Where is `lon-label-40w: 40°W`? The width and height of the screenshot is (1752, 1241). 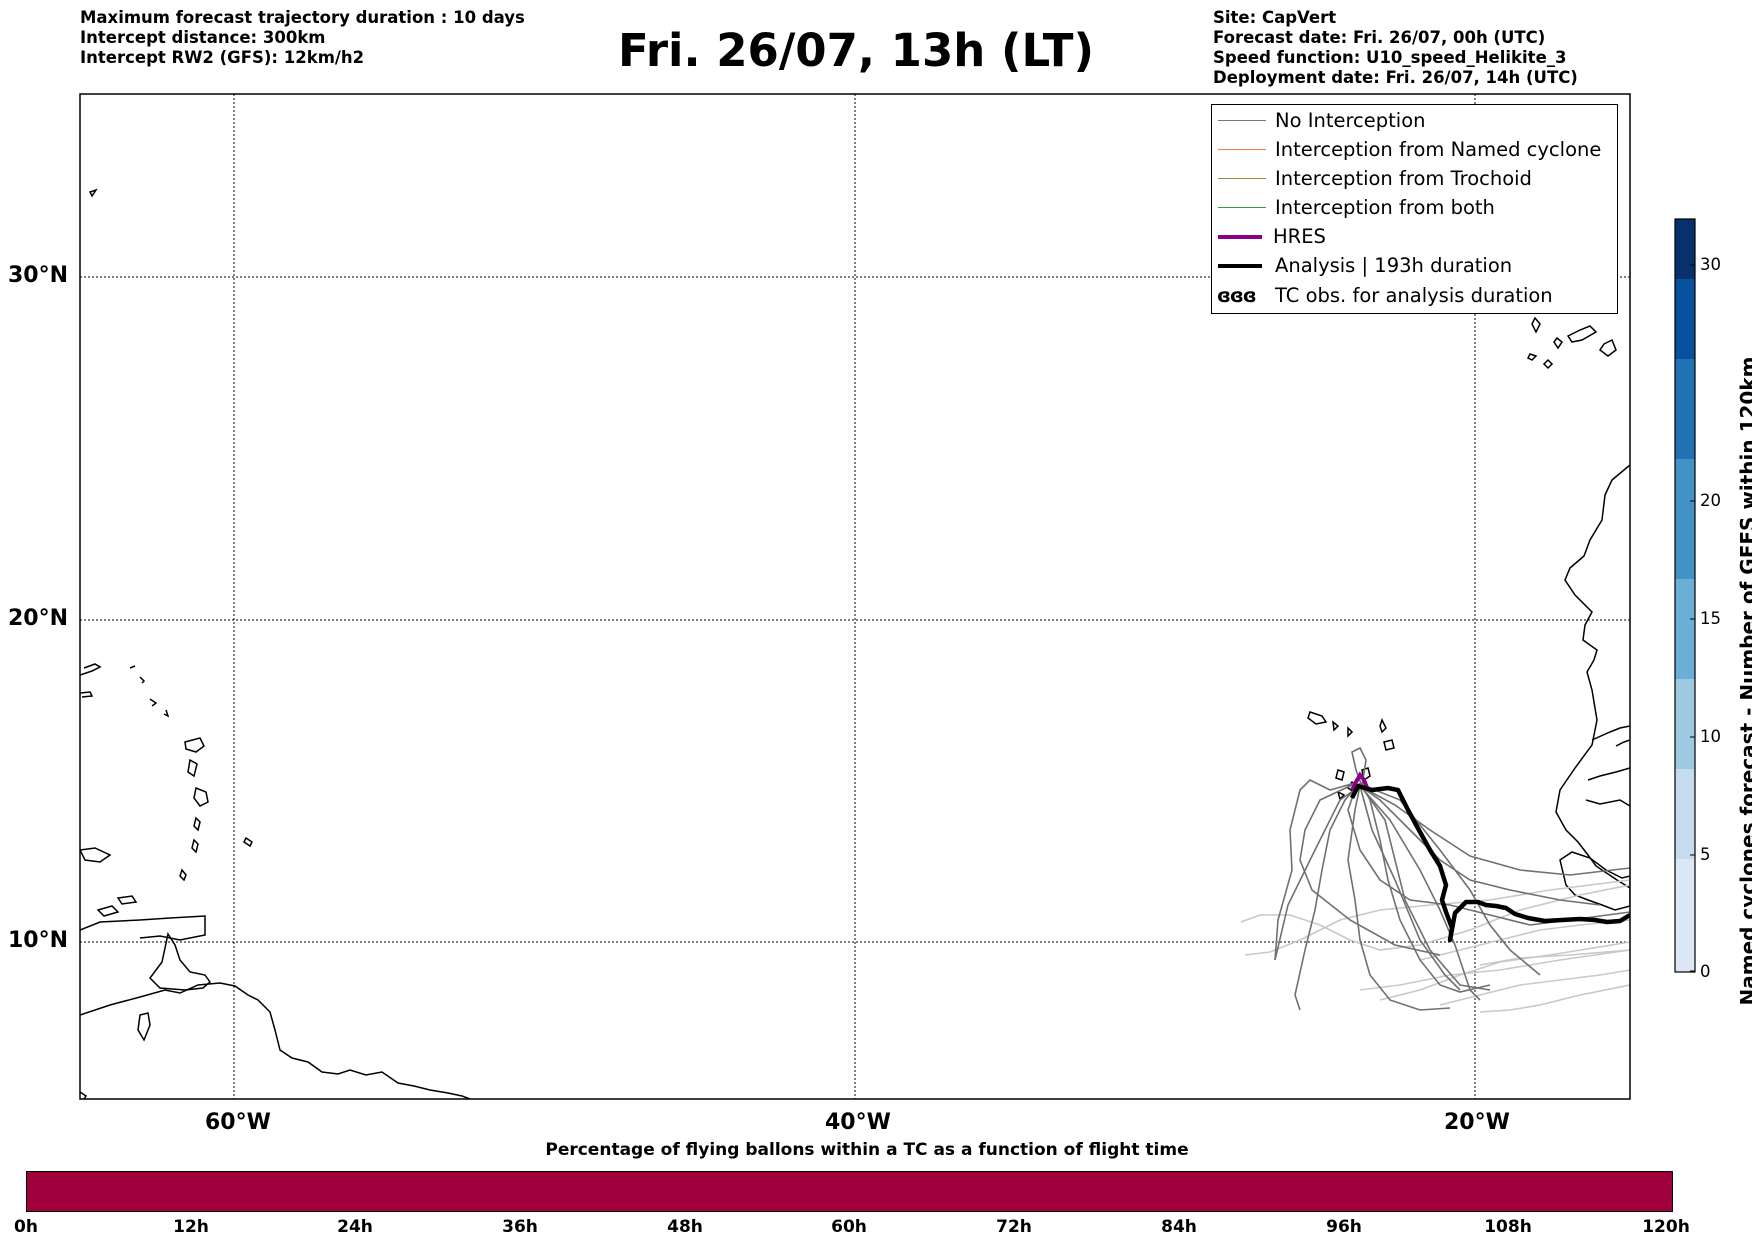
lon-label-40w: 40°W is located at coordinates (858, 1122).